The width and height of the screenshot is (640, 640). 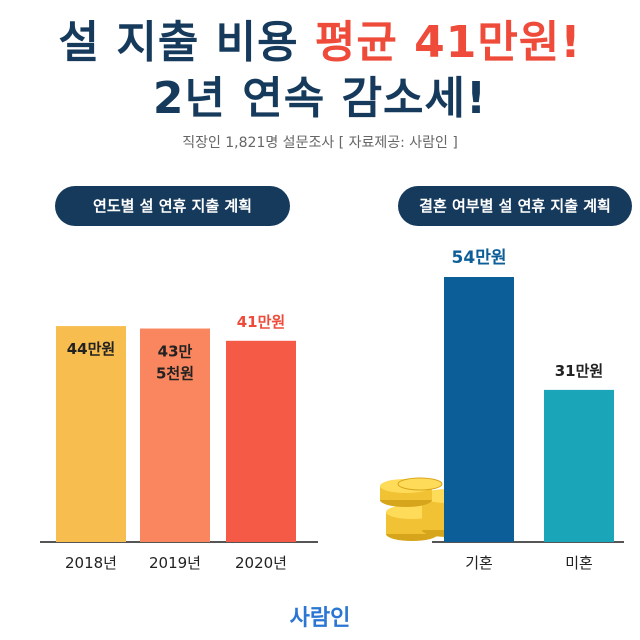 What do you see at coordinates (91, 349) in the screenshot?
I see `data-label-2018년: 44만원` at bounding box center [91, 349].